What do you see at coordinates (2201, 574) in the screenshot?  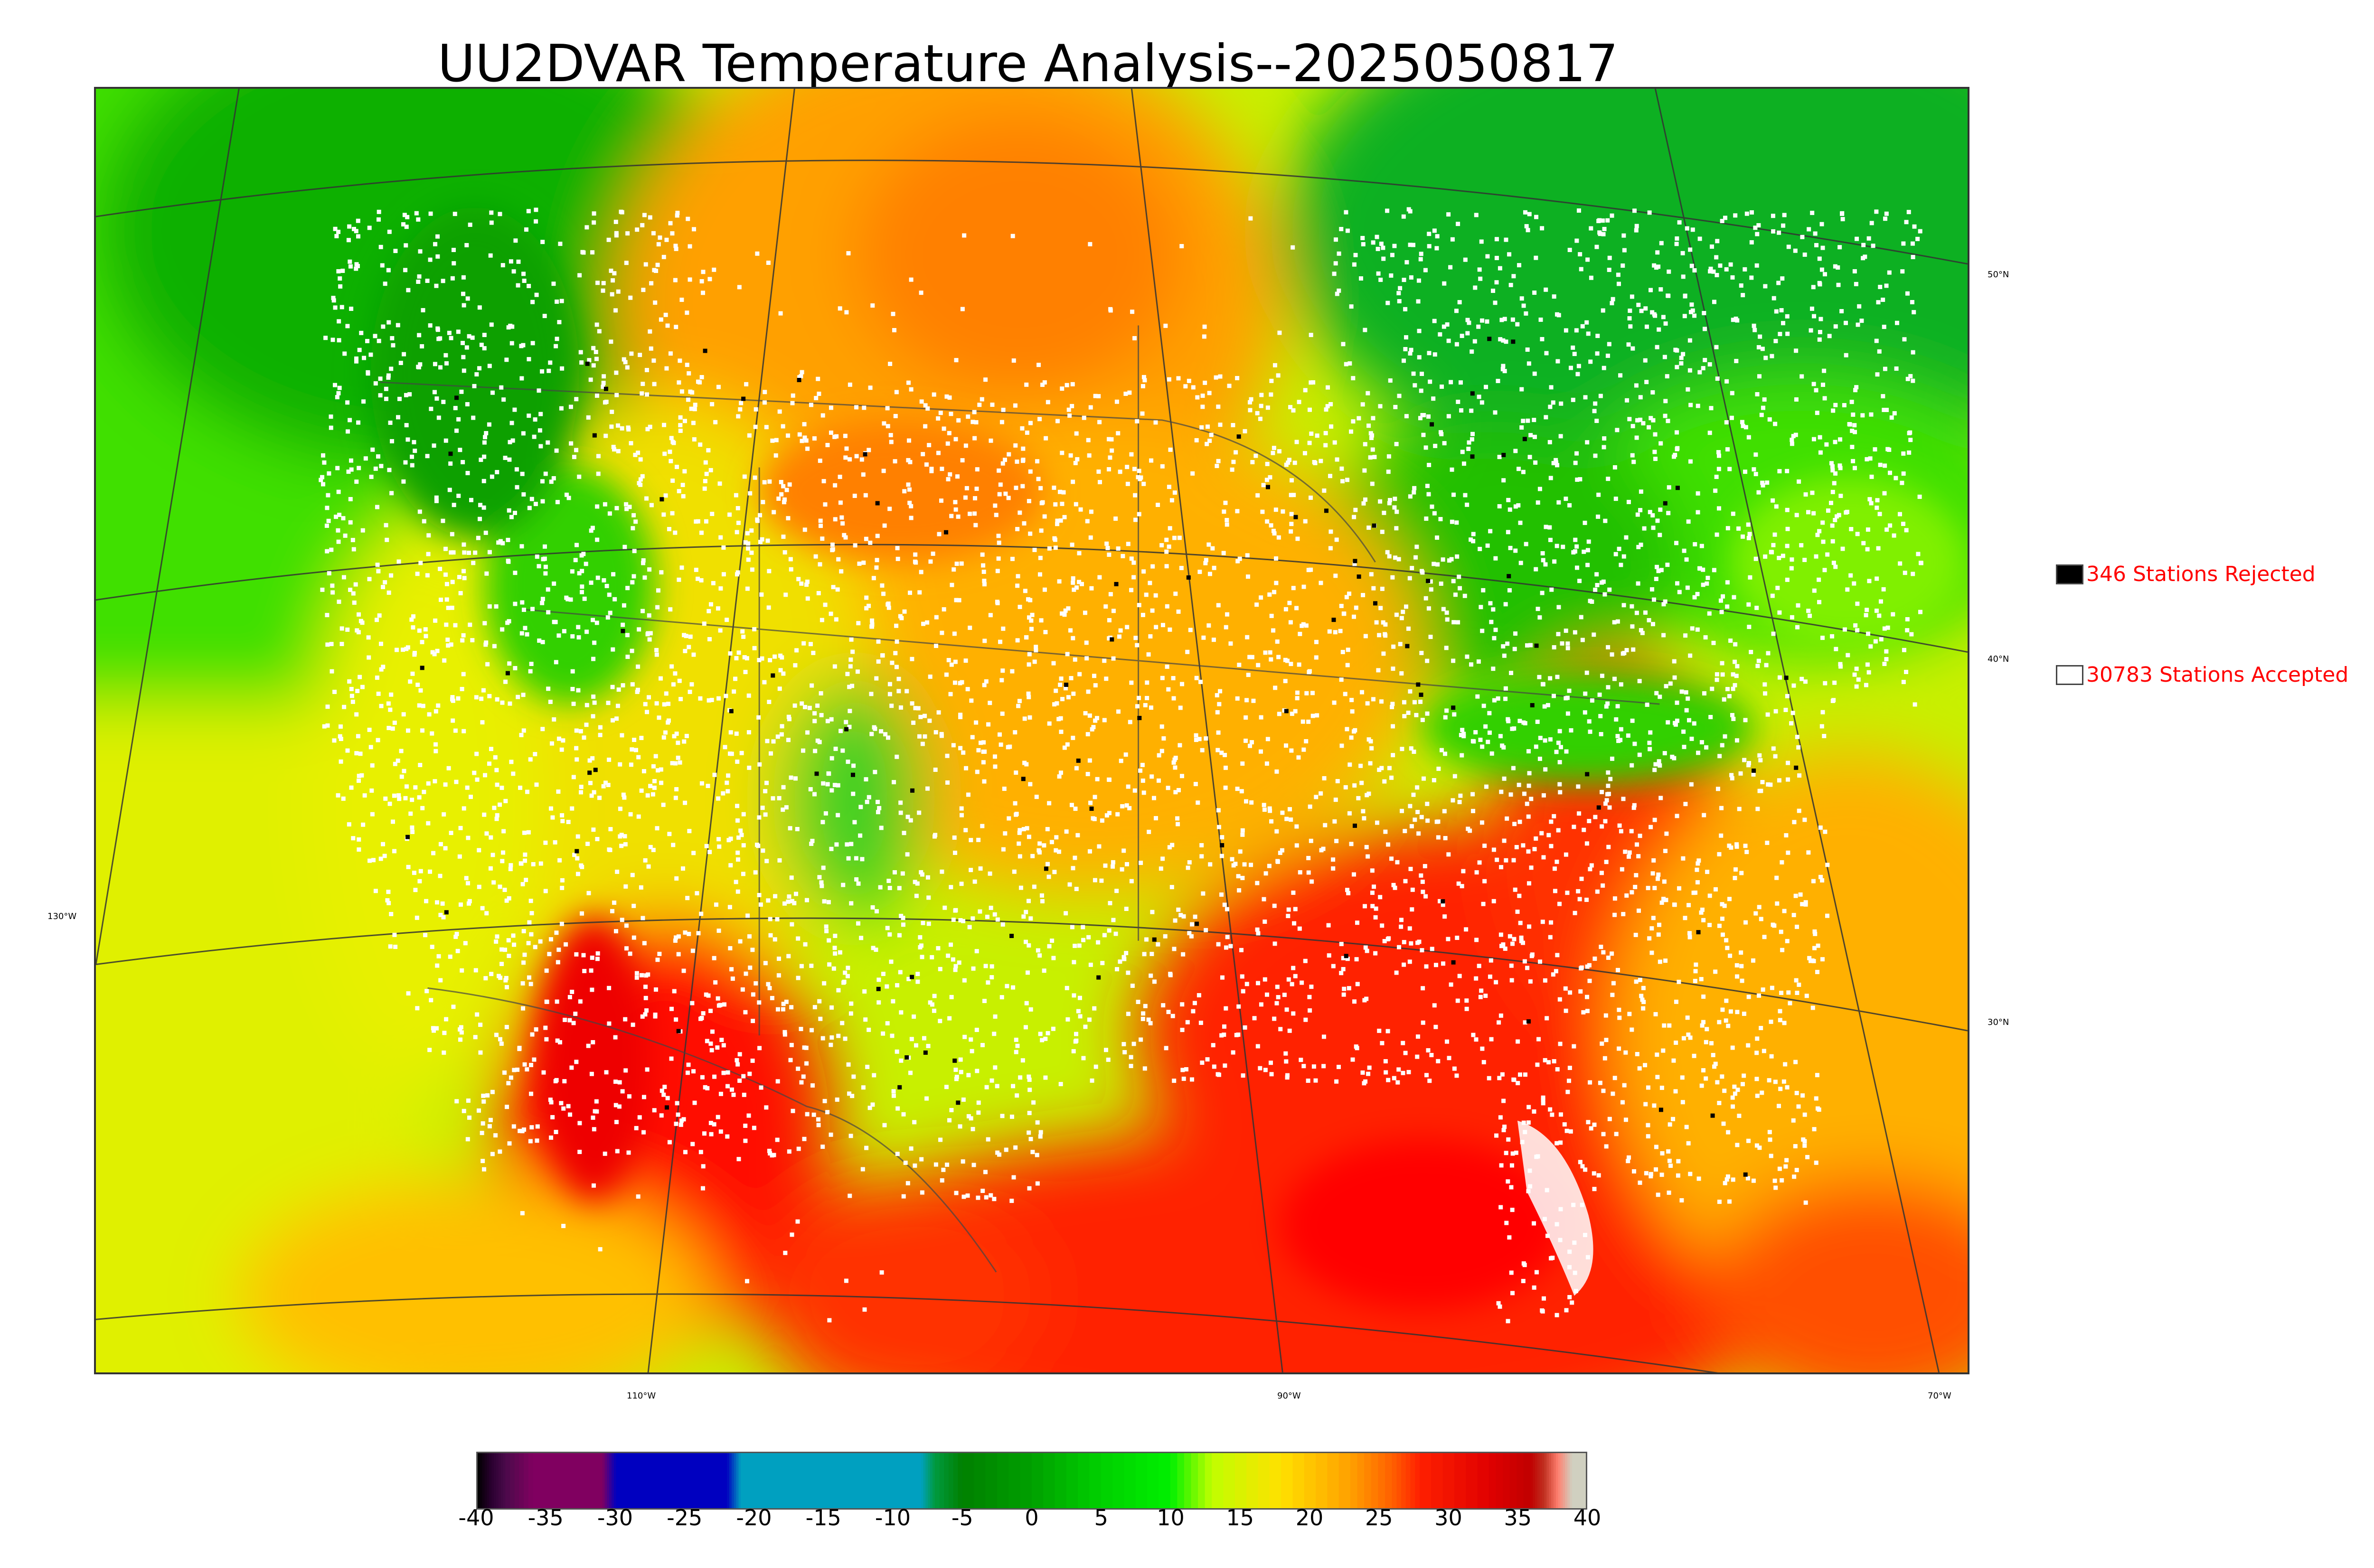 I see `legend-rejected-label: 346 Stations Rejected` at bounding box center [2201, 574].